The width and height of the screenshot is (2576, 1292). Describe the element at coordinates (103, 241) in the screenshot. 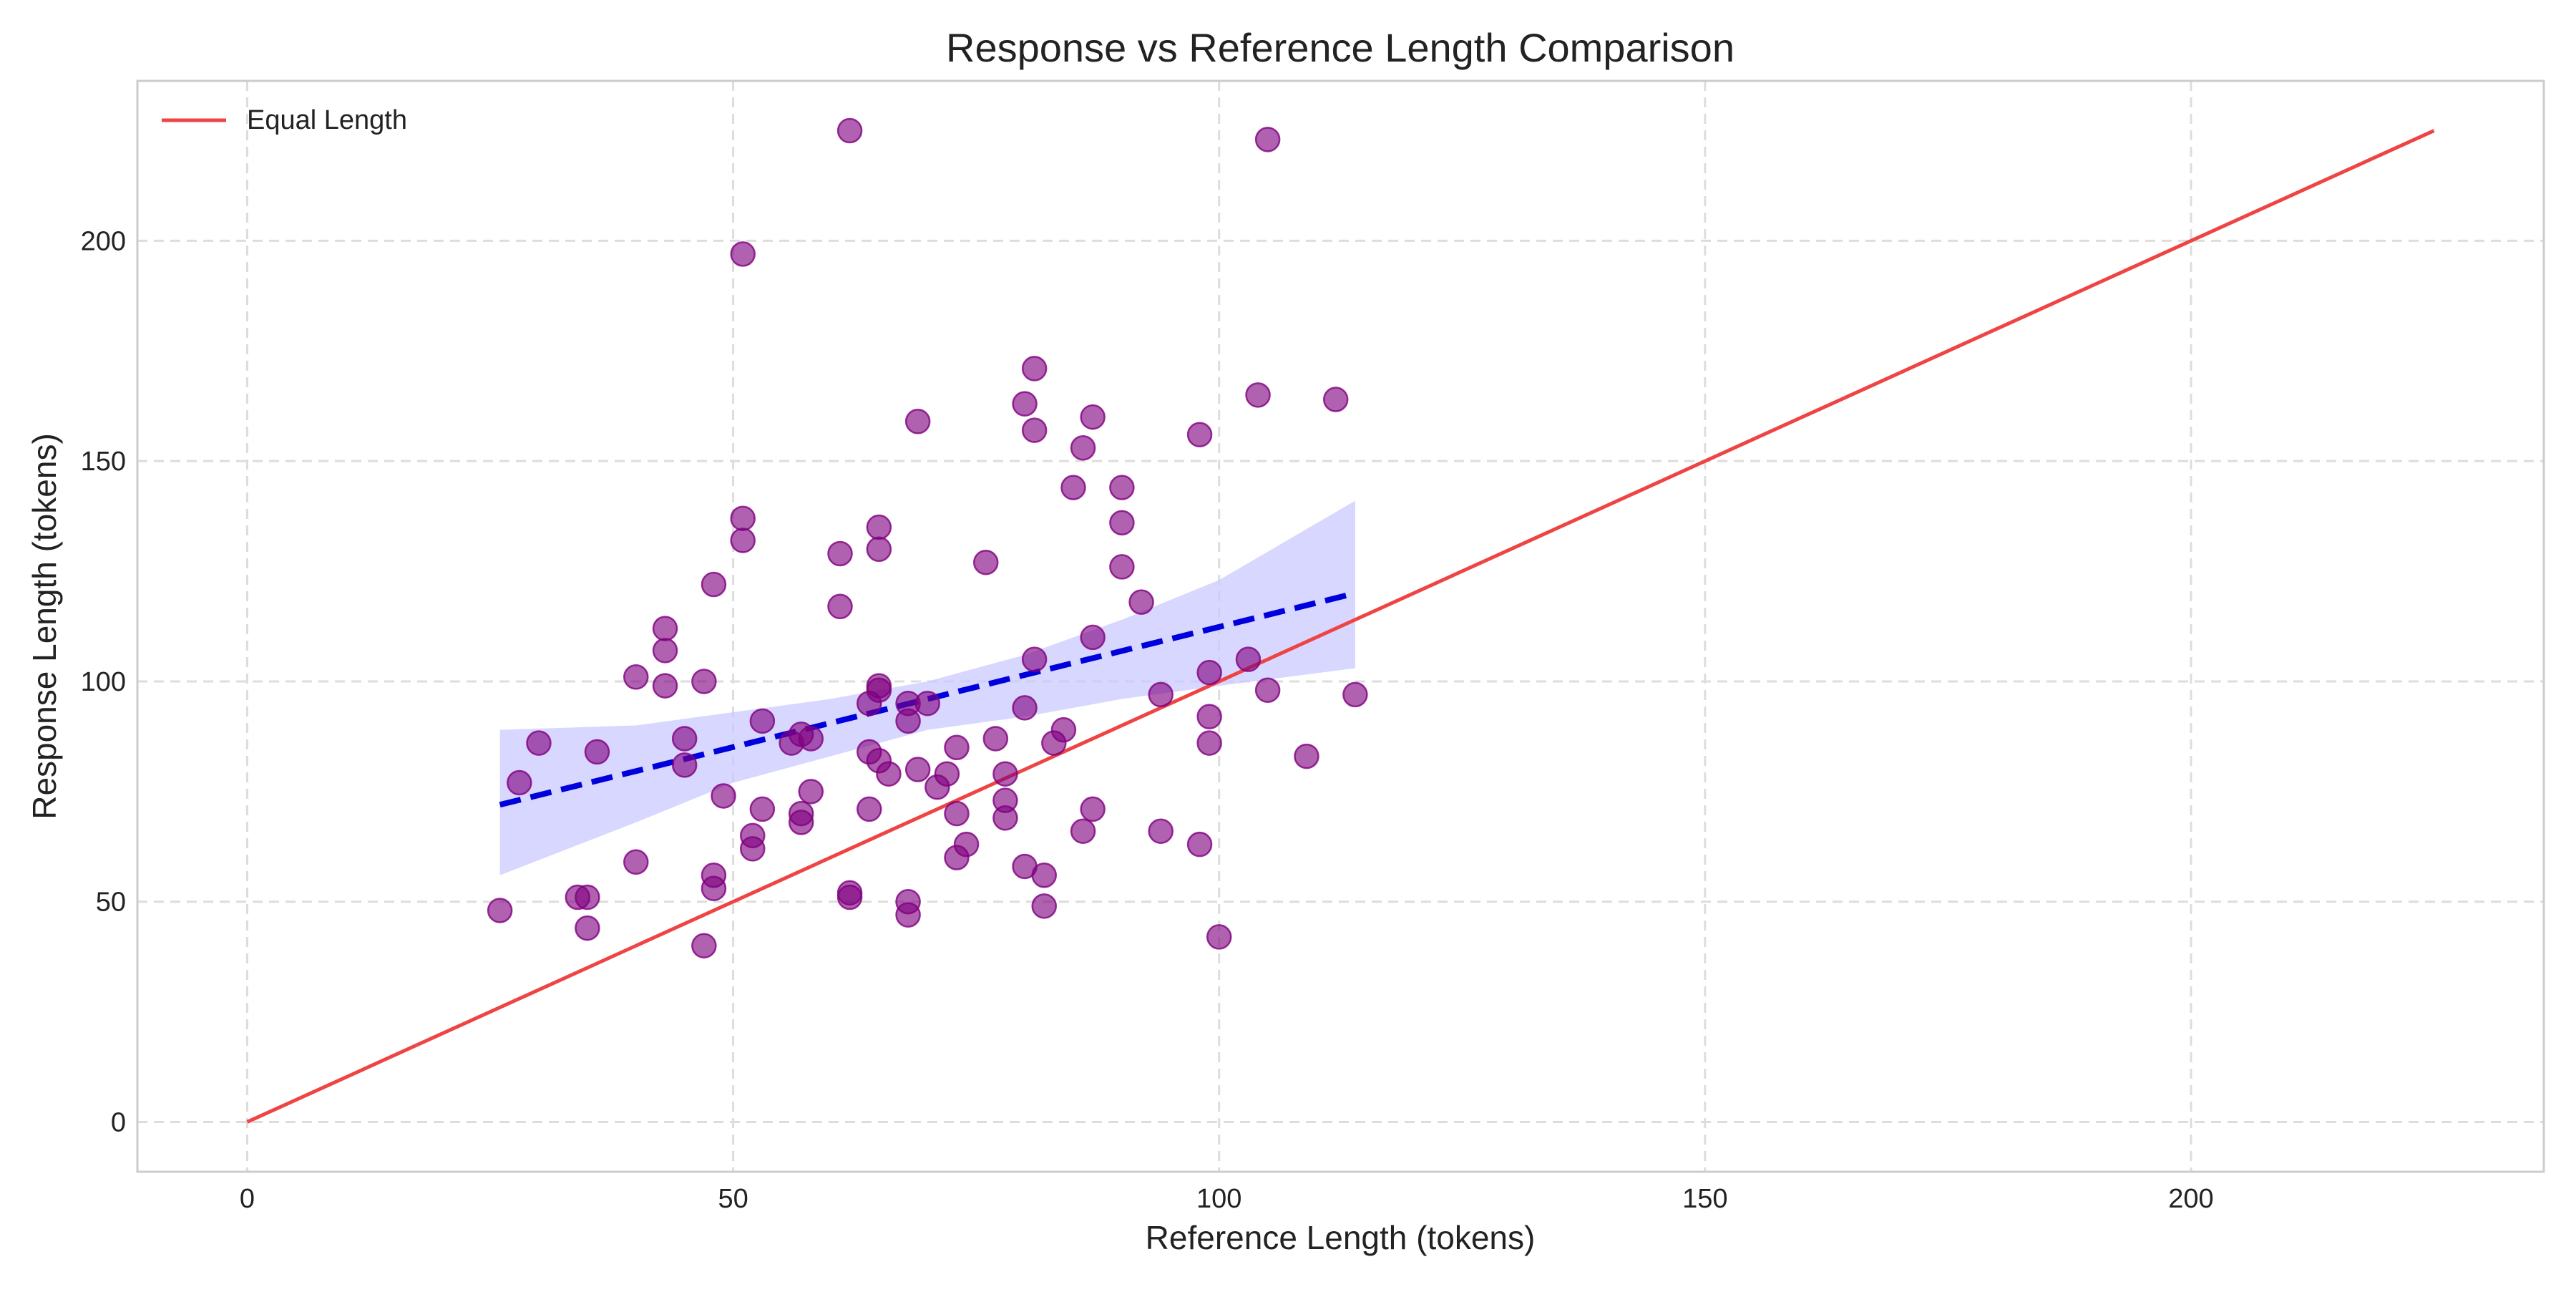

I see `y-tick-label: 200` at that location.